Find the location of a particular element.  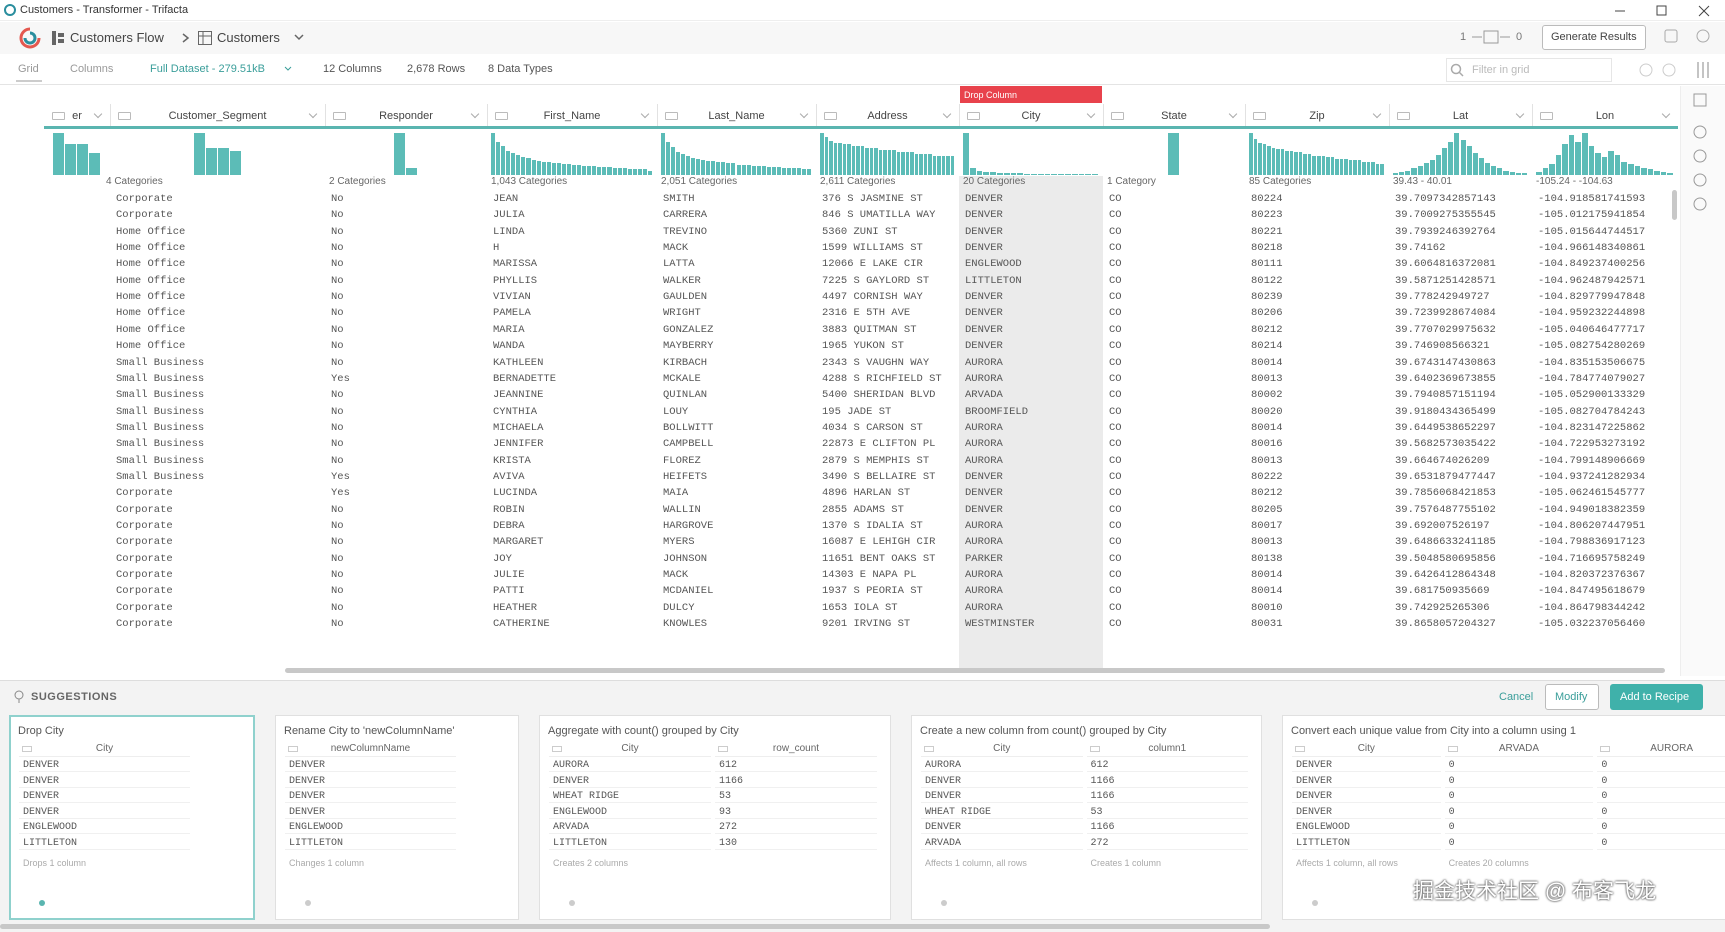

flow-name: Customers Flow is located at coordinates (117, 37).